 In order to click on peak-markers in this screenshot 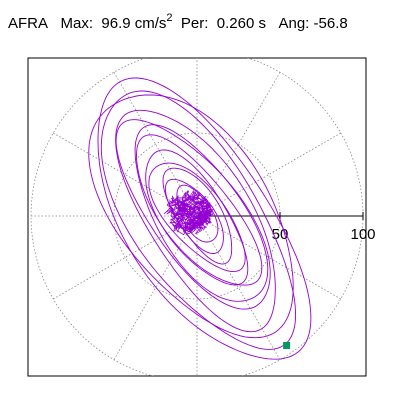, I will do `click(287, 345)`.